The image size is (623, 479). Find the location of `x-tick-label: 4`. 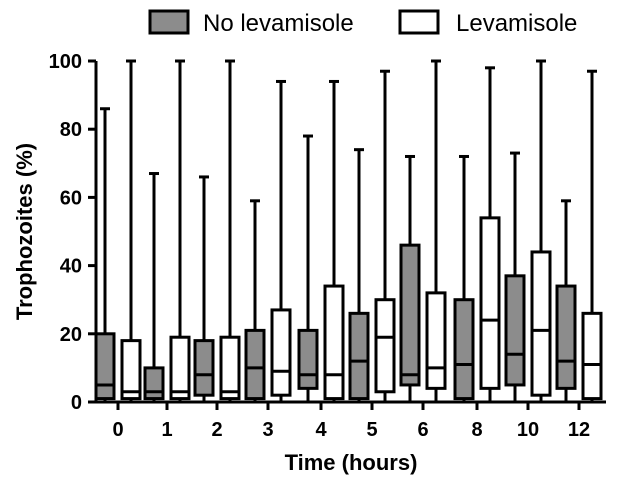

x-tick-label: 4 is located at coordinates (321, 430).